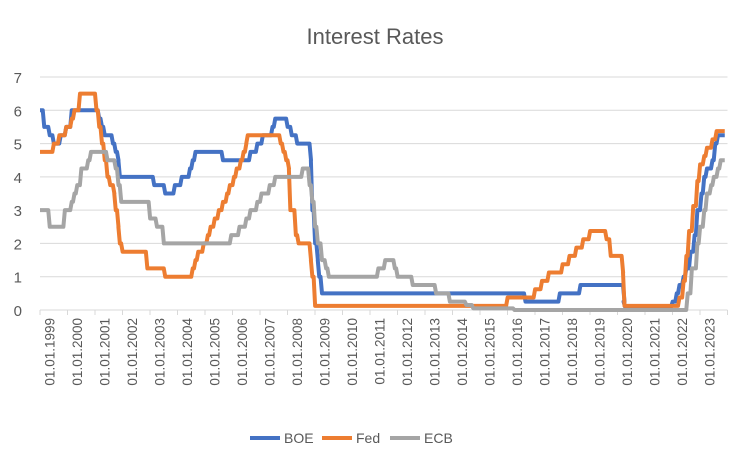 The image size is (750, 469). What do you see at coordinates (545, 352) in the screenshot?
I see `x-tick-label: 01.01.2017` at bounding box center [545, 352].